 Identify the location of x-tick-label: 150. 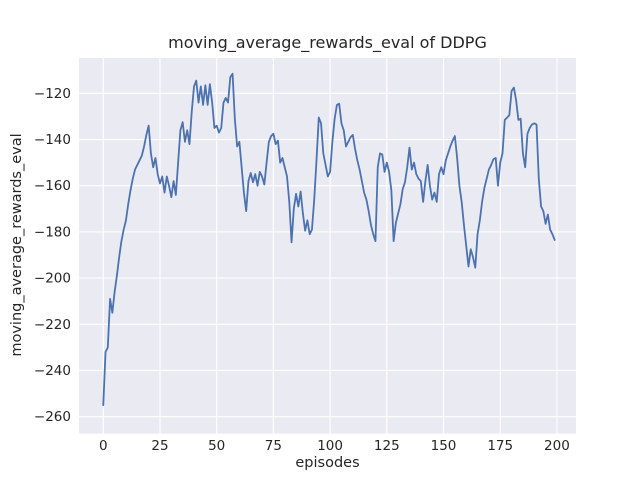
(444, 446).